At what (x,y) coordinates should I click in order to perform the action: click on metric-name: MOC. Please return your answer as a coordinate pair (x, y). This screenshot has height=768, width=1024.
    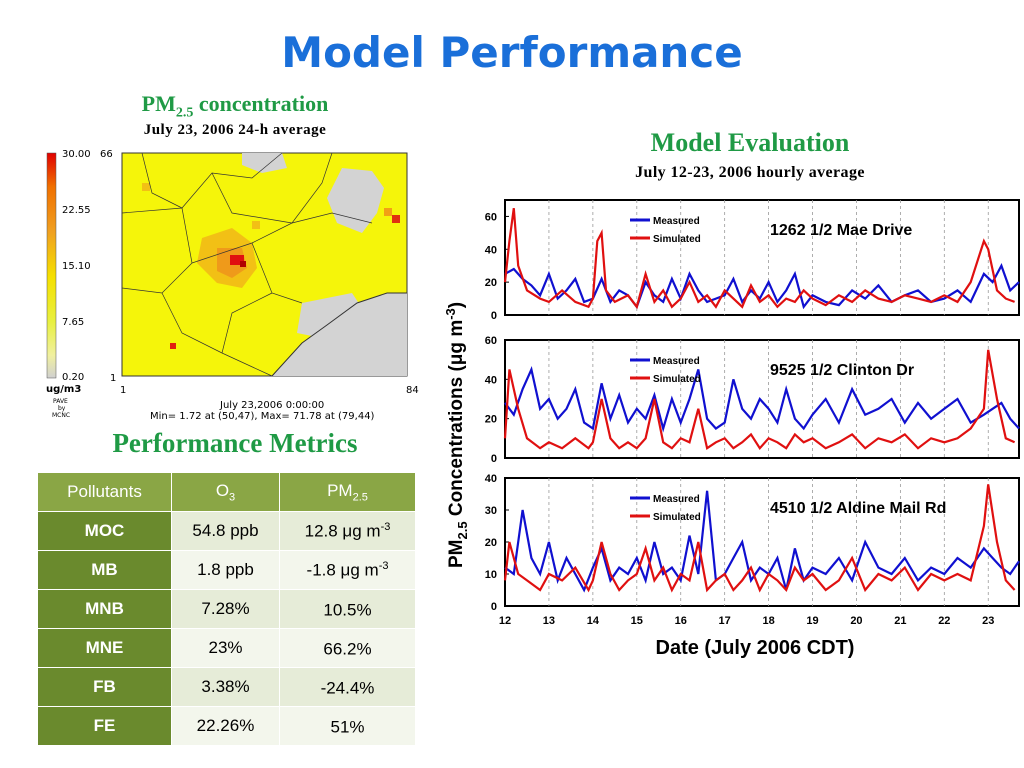
    Looking at the image, I should click on (104, 531).